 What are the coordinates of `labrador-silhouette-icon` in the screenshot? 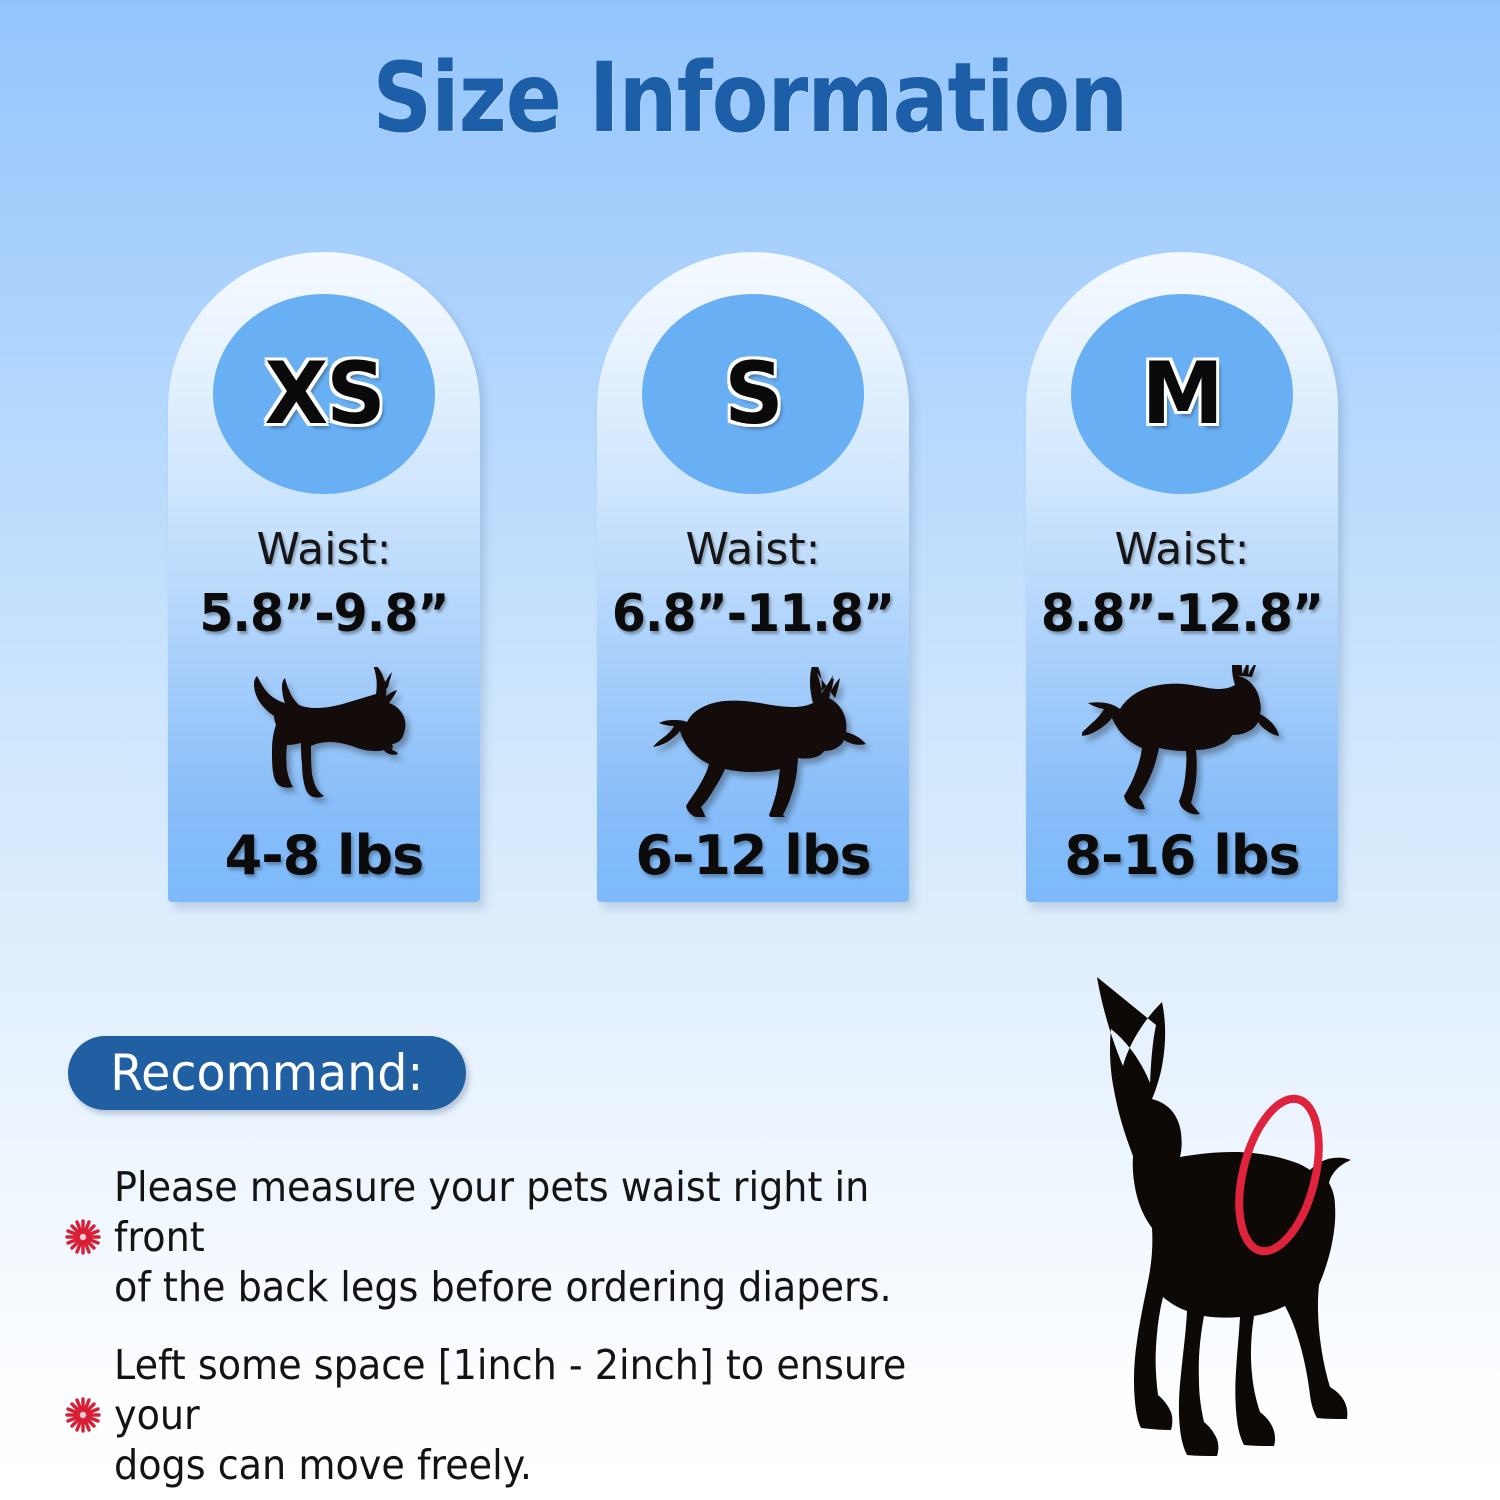 It's located at (1182, 742).